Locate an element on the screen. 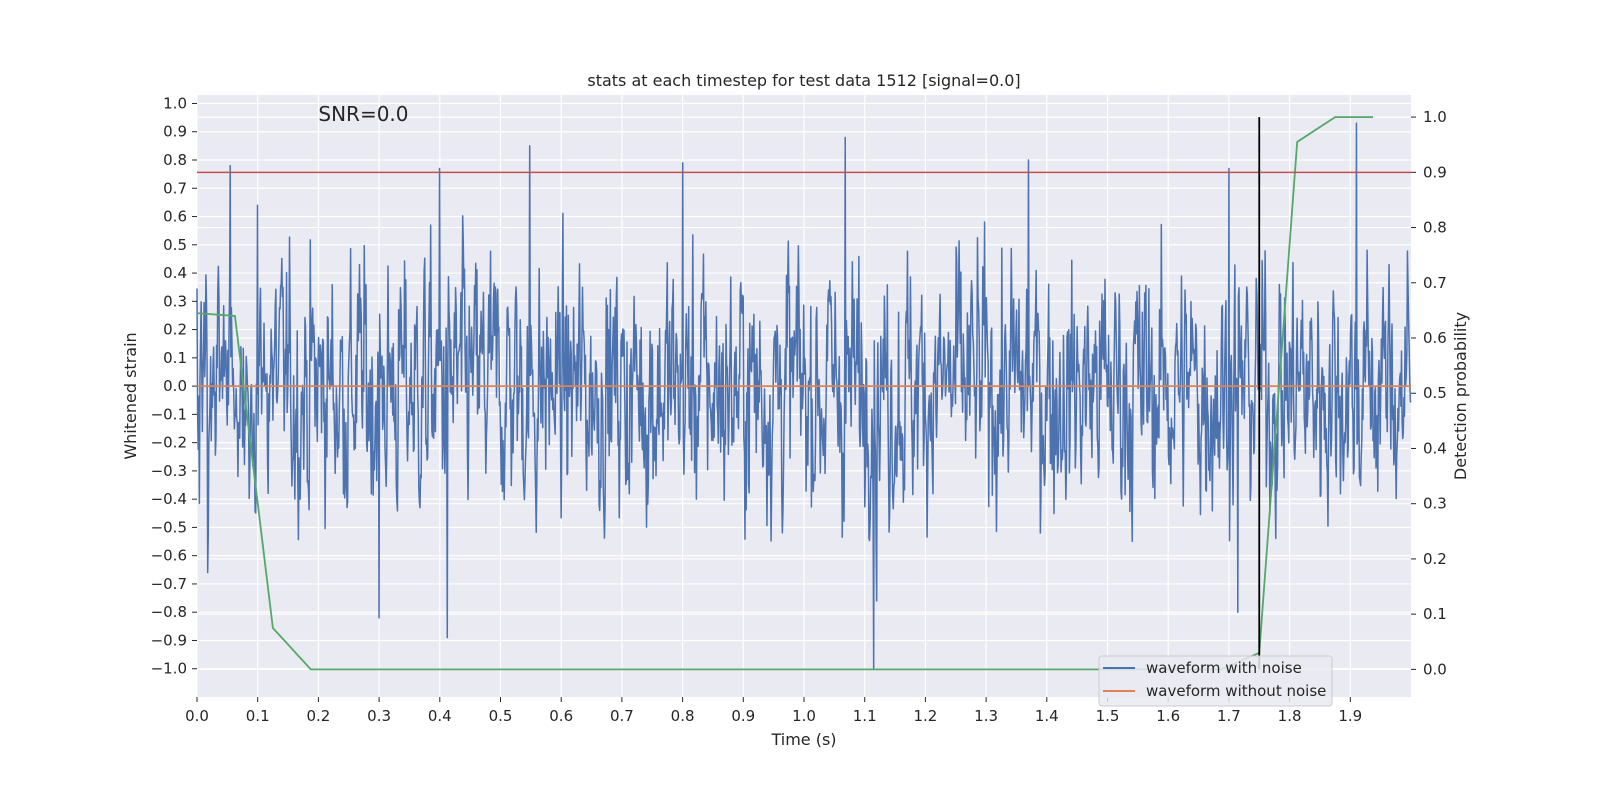  y-right-tick-label: 0.5 is located at coordinates (1435, 393).